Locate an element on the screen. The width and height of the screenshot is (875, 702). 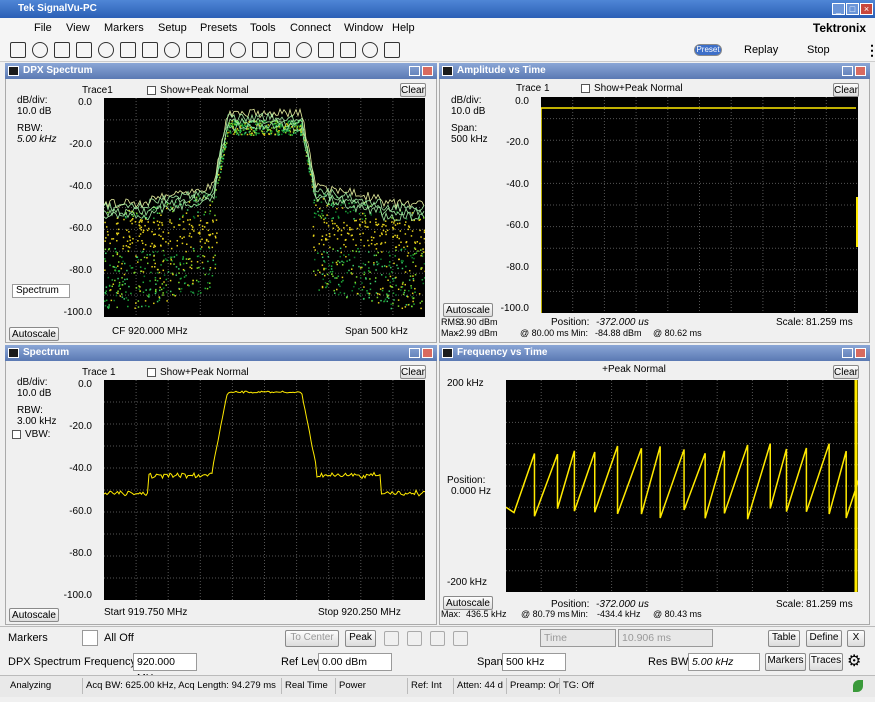
replay-button: Replay is located at coordinates (761, 50).